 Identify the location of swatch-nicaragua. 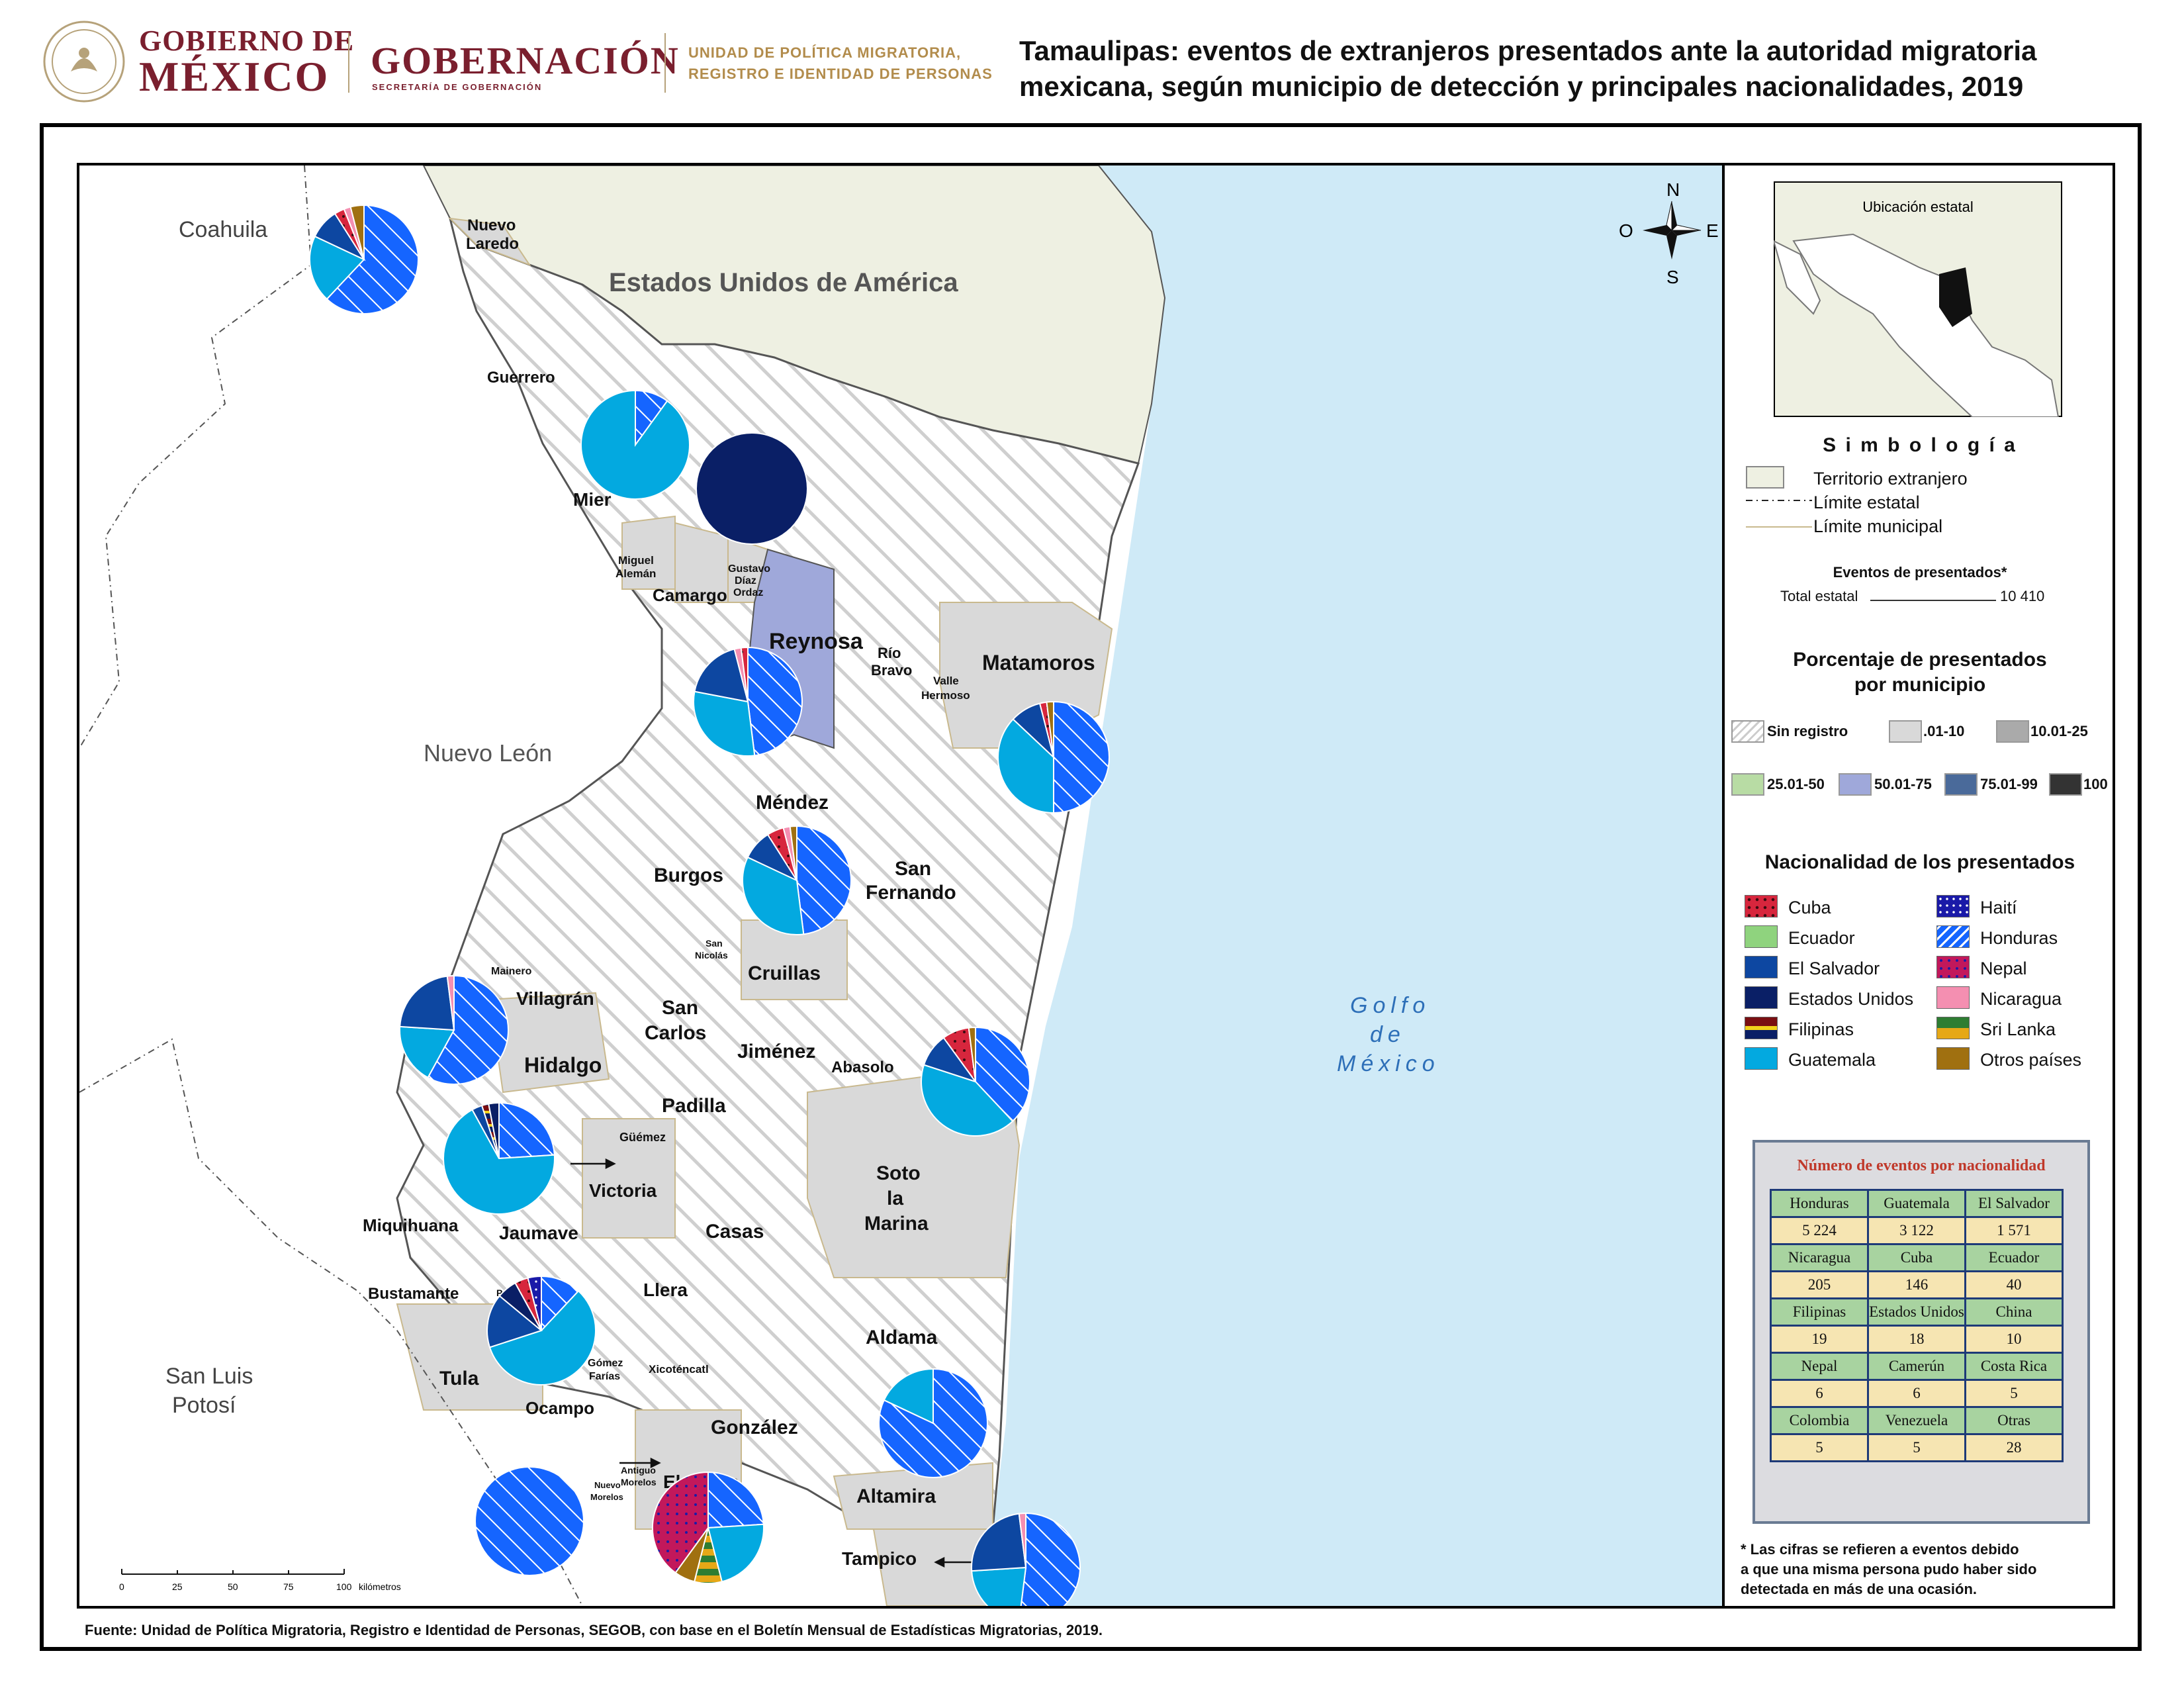
(1953, 997).